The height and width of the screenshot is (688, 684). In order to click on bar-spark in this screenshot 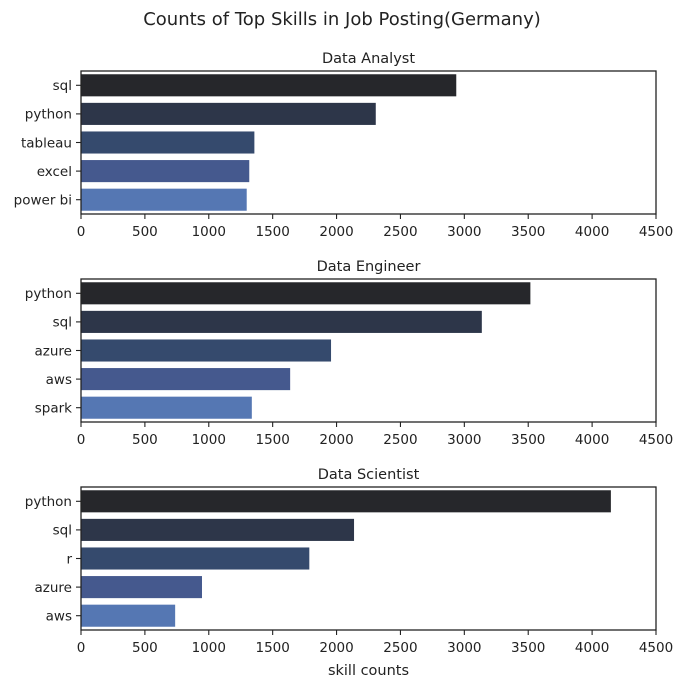, I will do `click(166, 407)`.